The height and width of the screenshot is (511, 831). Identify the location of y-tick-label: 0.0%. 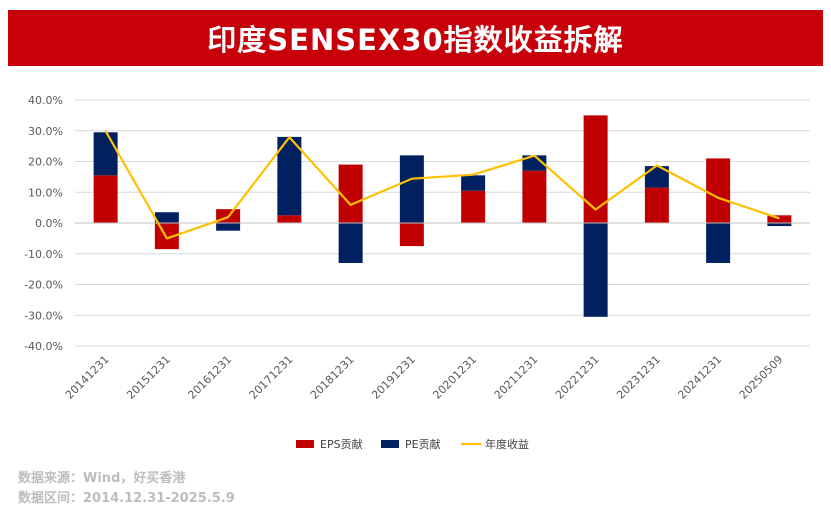
(49, 223).